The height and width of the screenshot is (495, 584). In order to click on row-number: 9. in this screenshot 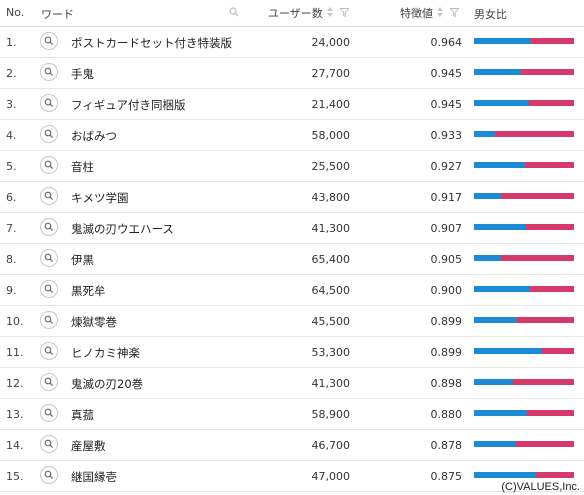, I will do `click(11, 290)`.